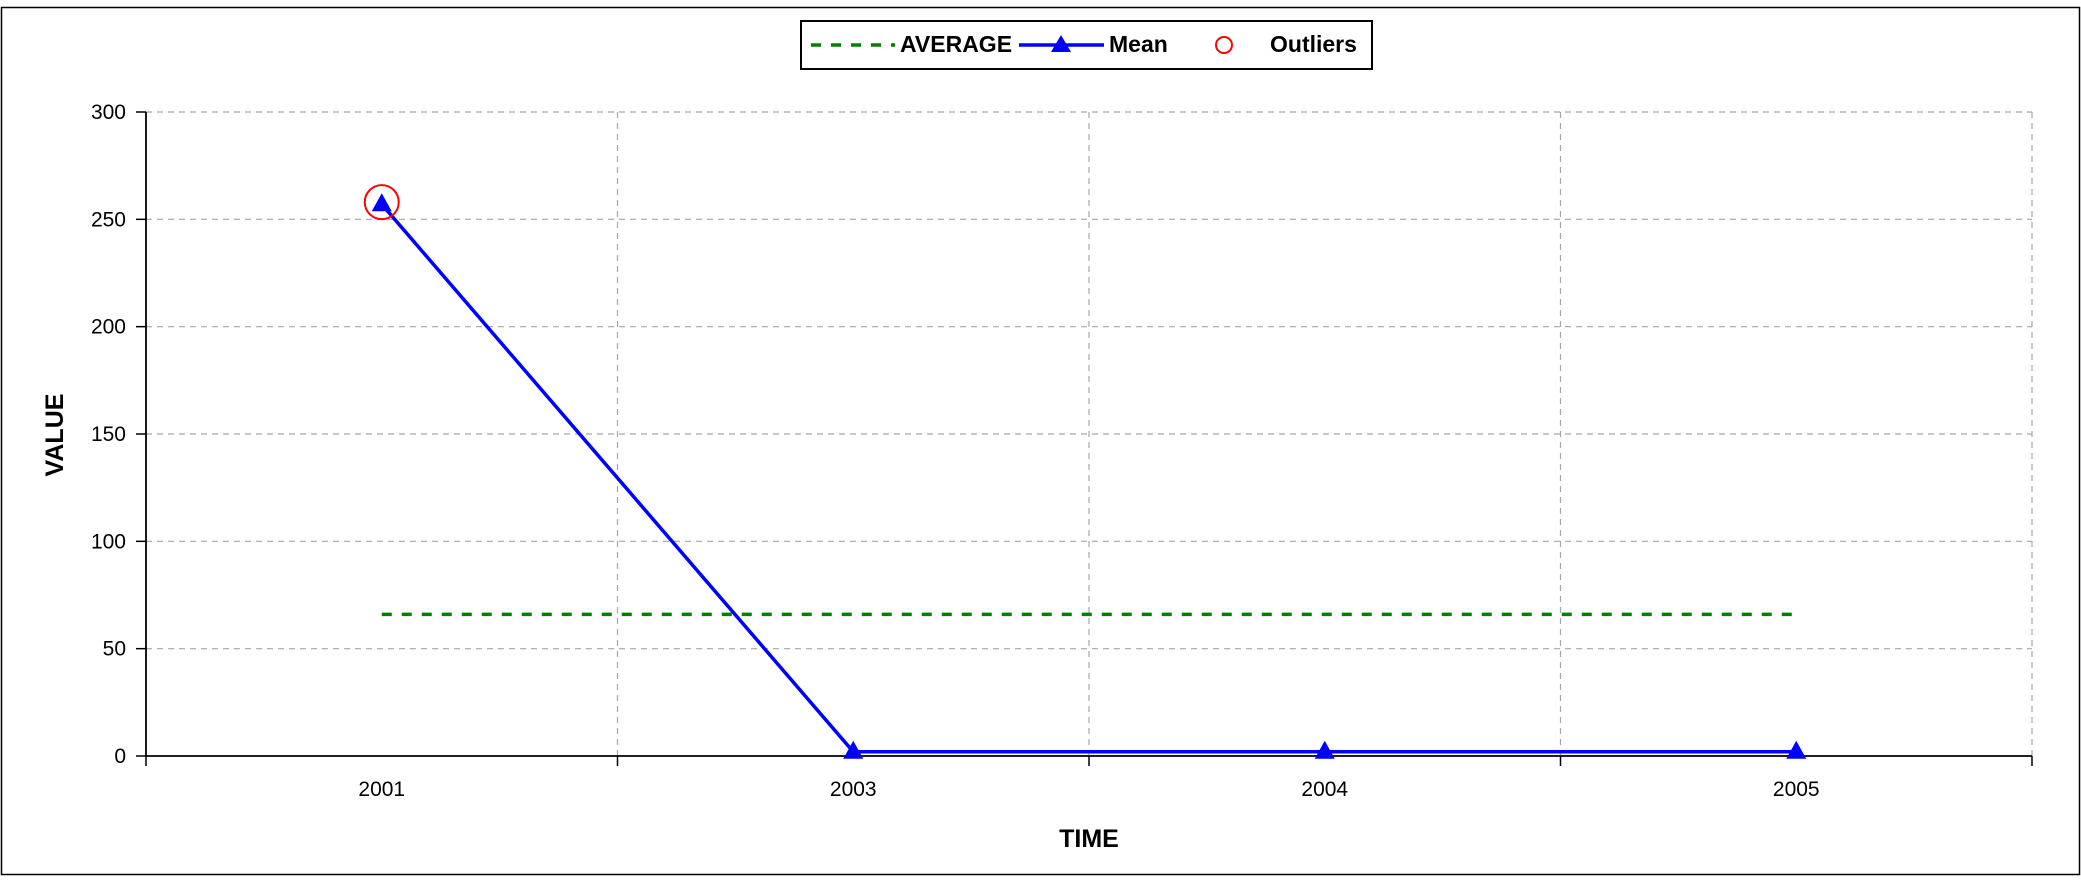 This screenshot has height=881, width=2081. I want to click on x-tick-label: 2001, so click(381, 789).